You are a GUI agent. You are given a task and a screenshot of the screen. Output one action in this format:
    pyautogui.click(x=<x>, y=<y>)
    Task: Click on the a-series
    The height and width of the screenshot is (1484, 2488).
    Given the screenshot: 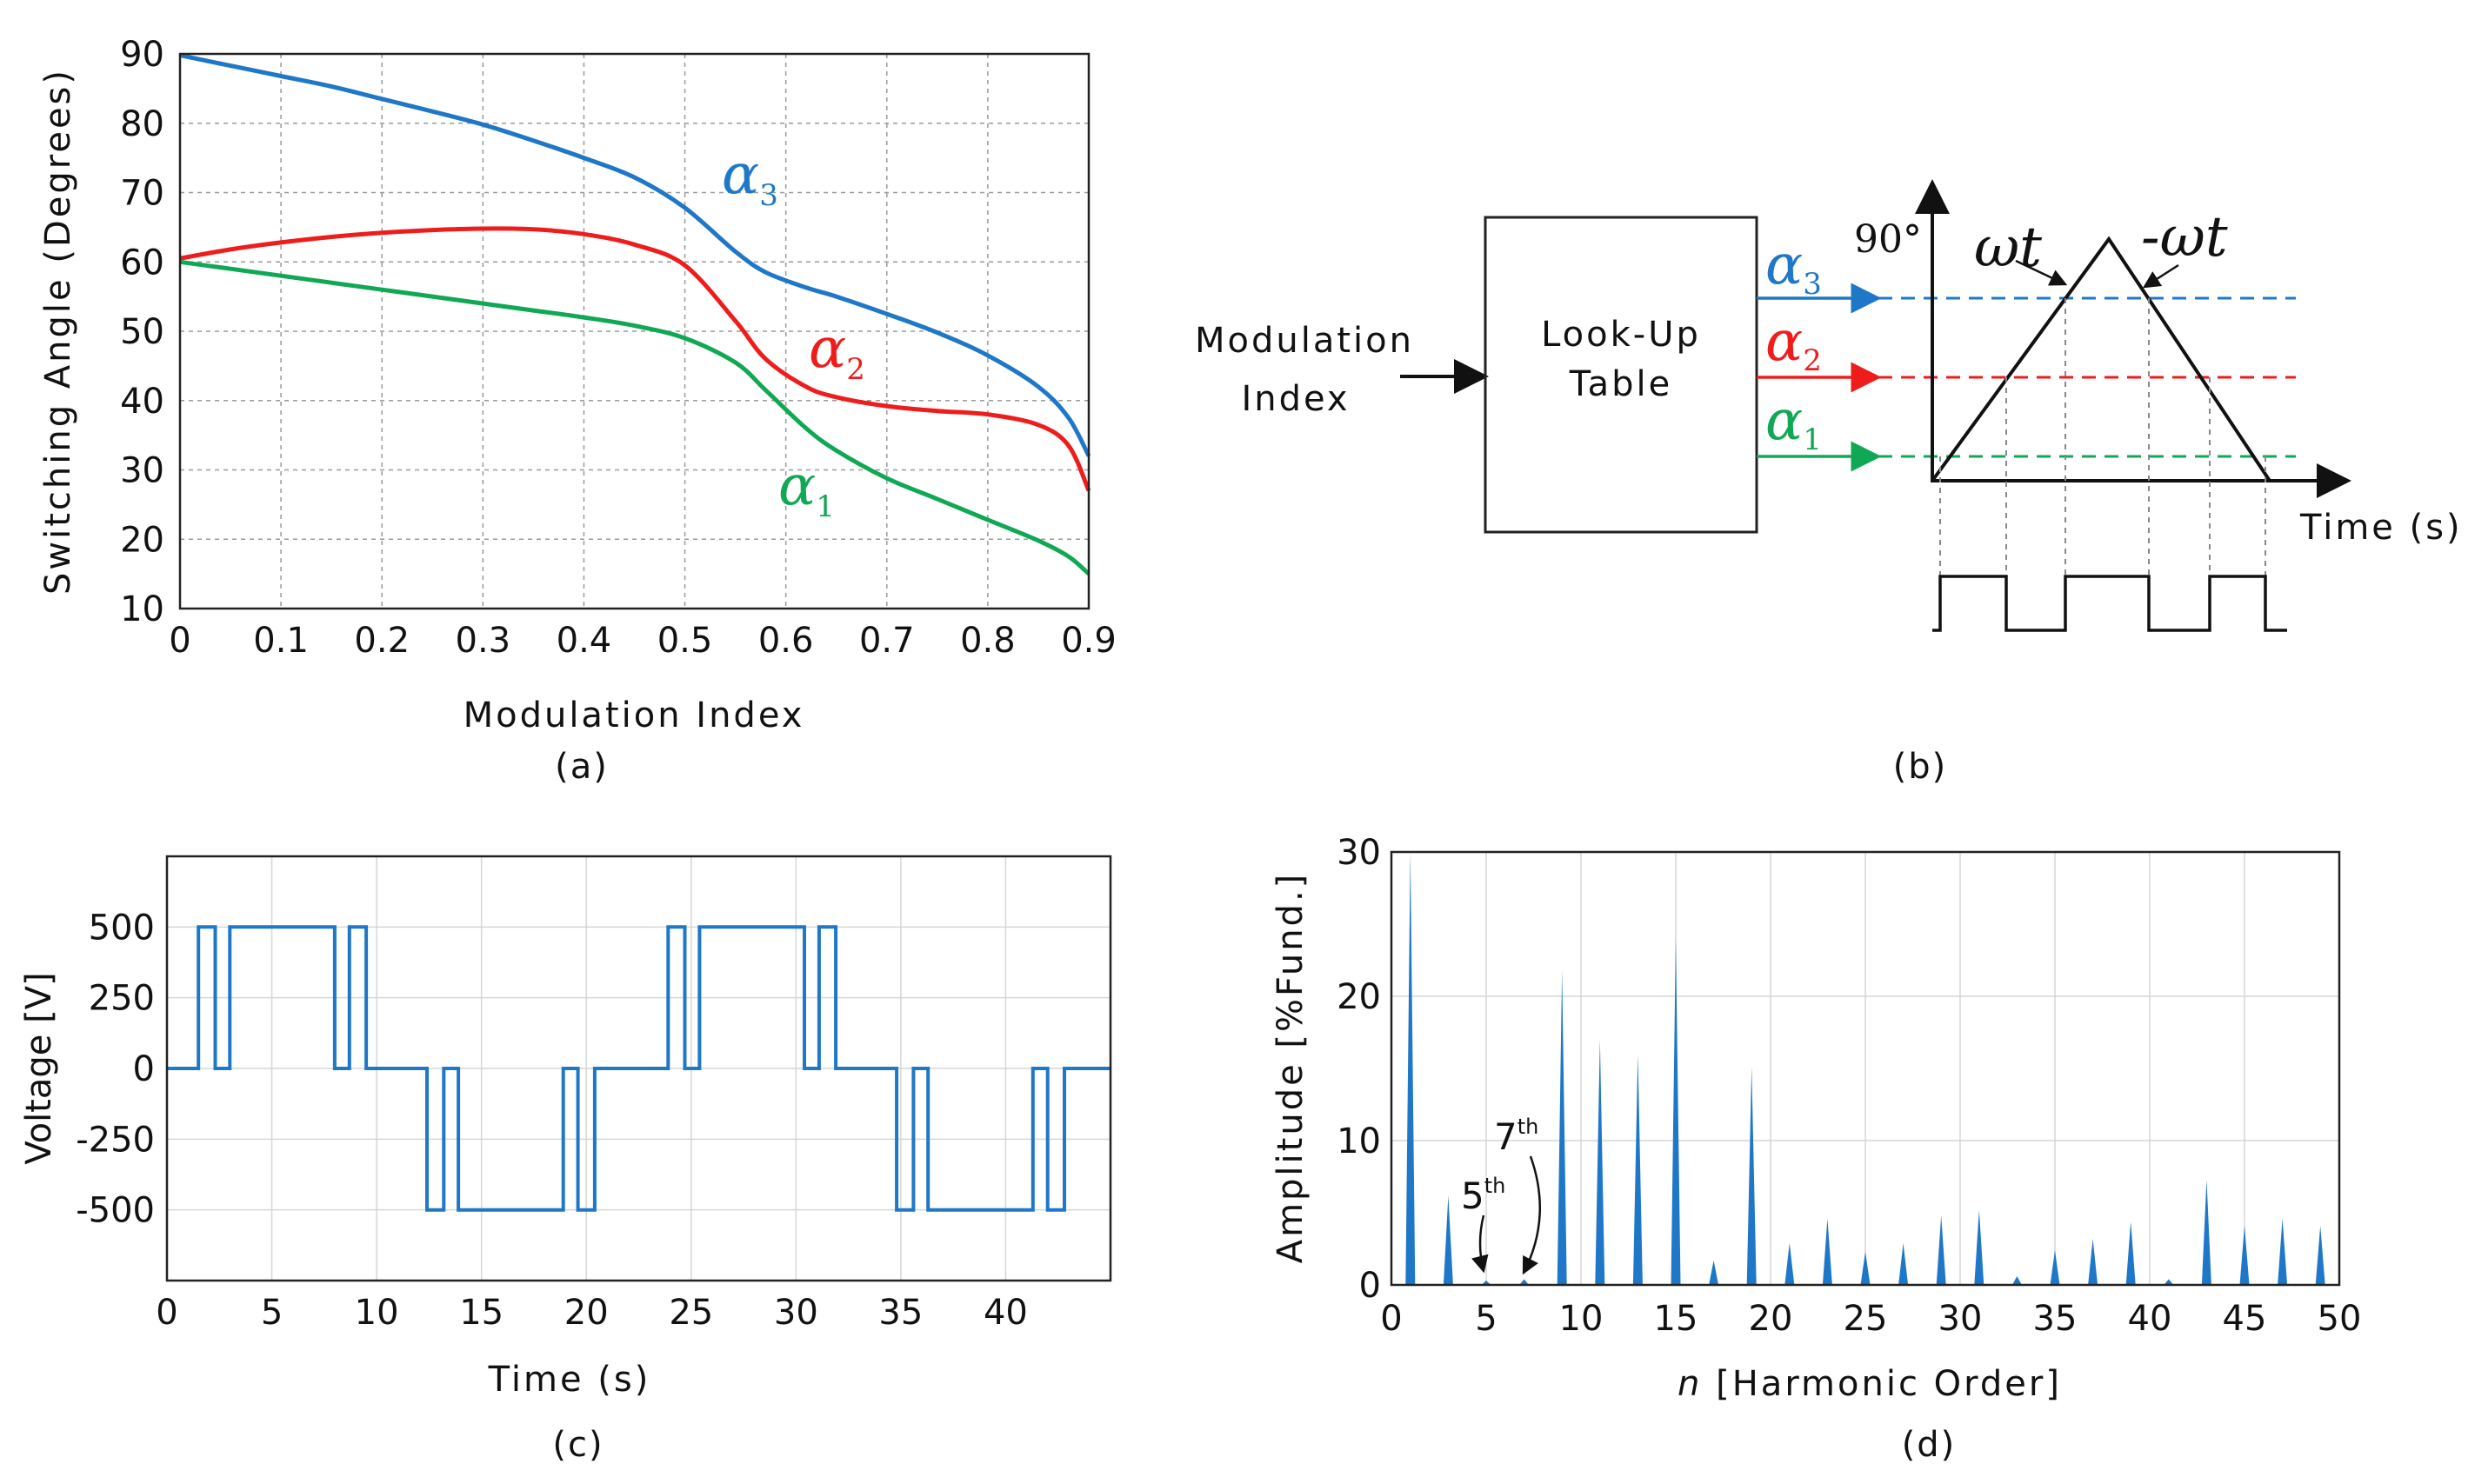 What is the action you would take?
    pyautogui.click(x=635, y=314)
    